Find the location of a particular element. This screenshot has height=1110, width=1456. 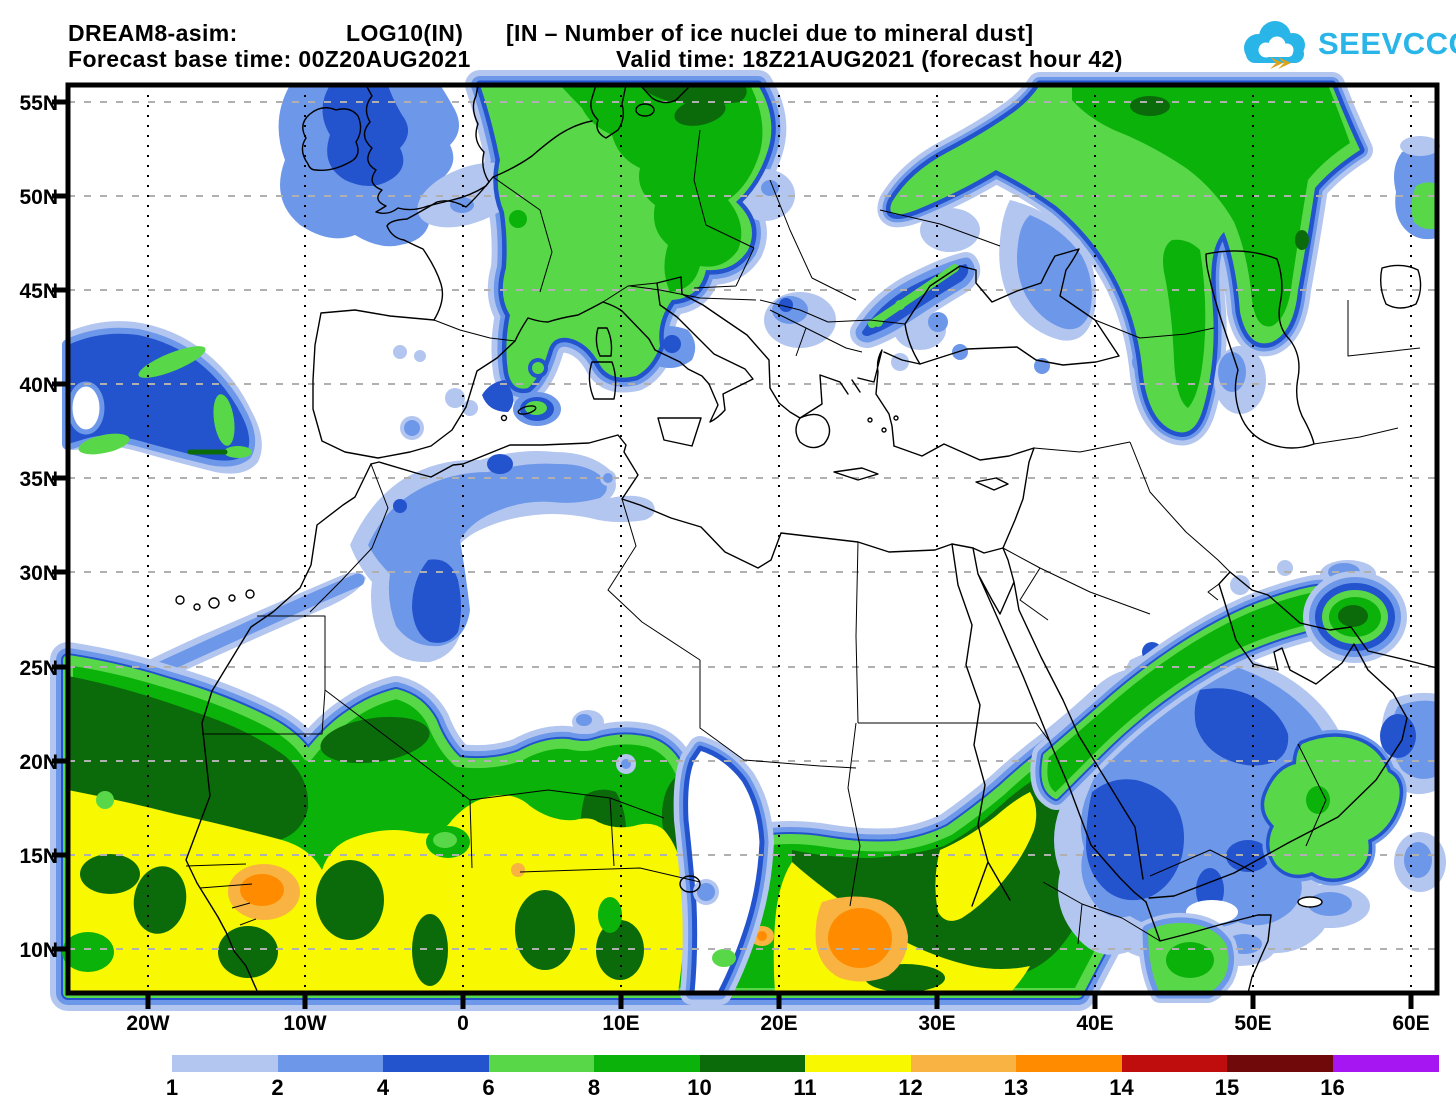

seevccc-cloud-icon is located at coordinates (1274, 45).